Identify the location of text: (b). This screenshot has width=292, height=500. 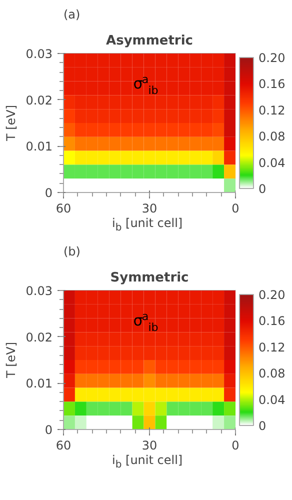
(72, 251).